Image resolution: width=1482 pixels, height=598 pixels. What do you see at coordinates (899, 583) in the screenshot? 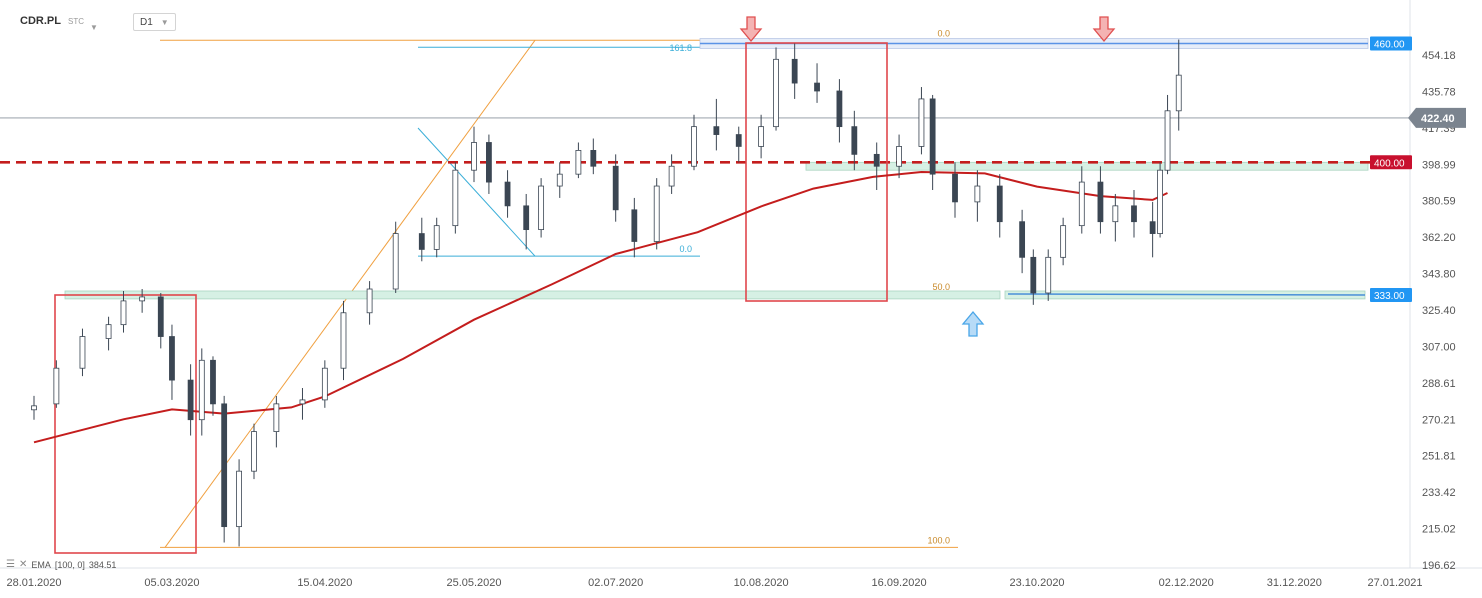
I see `x-tick-label: 16.09.2020` at bounding box center [899, 583].